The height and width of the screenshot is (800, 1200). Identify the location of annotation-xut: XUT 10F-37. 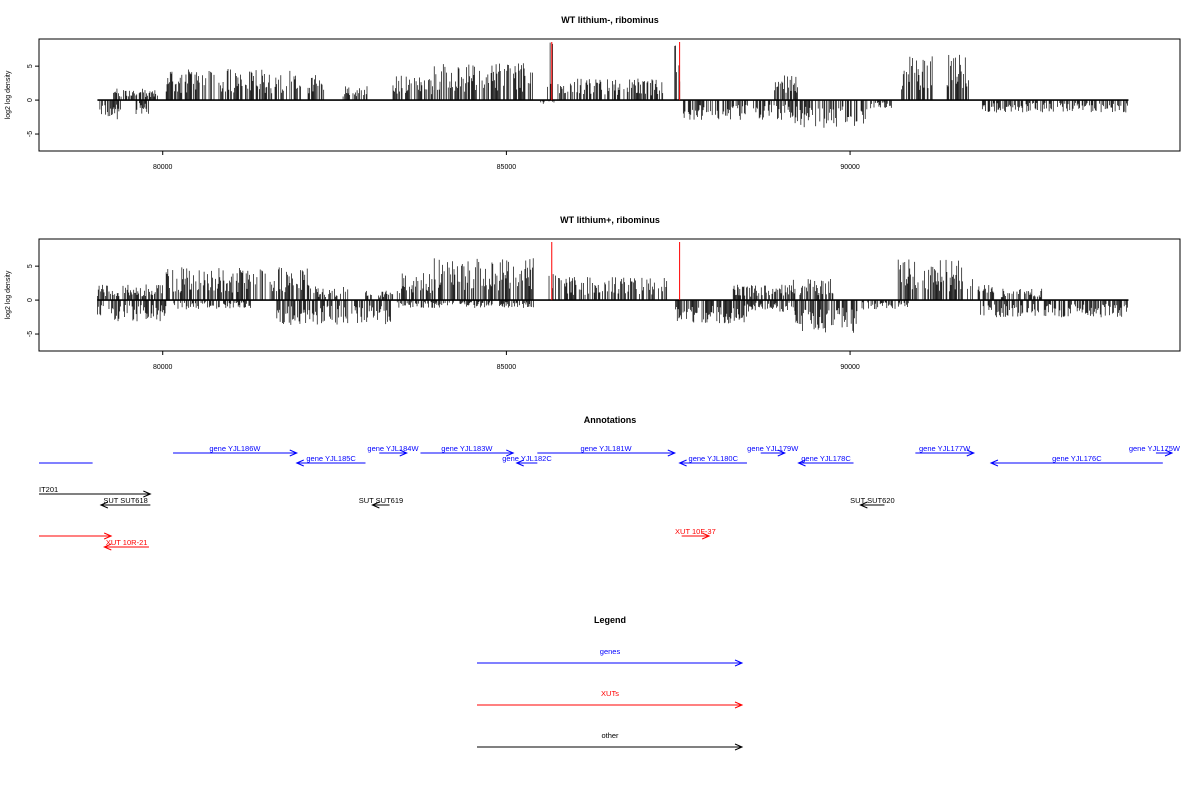
(695, 533).